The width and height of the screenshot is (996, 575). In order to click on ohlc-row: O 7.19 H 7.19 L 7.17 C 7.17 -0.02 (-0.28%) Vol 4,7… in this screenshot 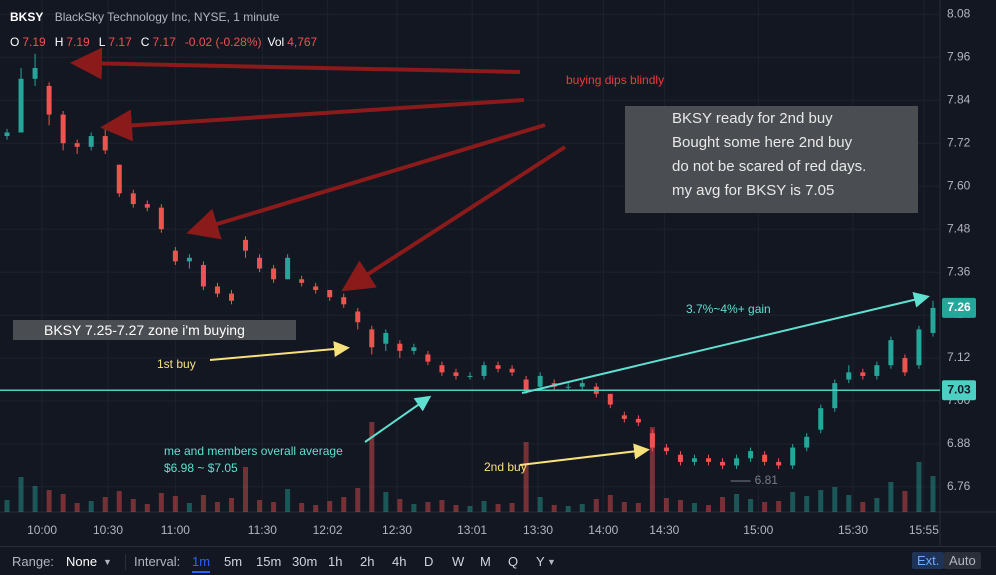, I will do `click(163, 42)`.